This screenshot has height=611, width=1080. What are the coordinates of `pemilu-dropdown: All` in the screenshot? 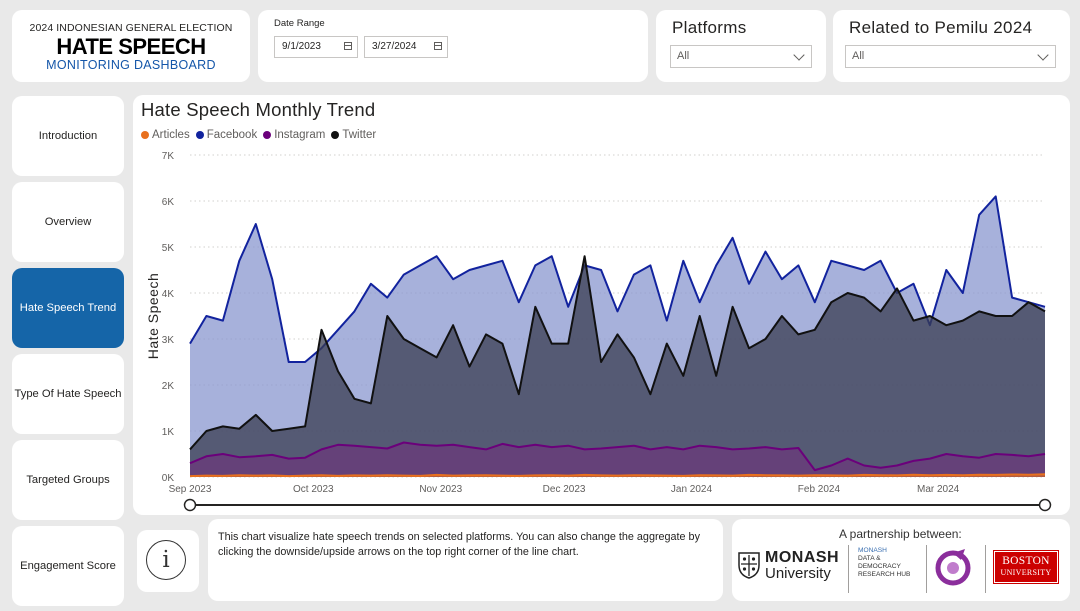 It's located at (950, 56).